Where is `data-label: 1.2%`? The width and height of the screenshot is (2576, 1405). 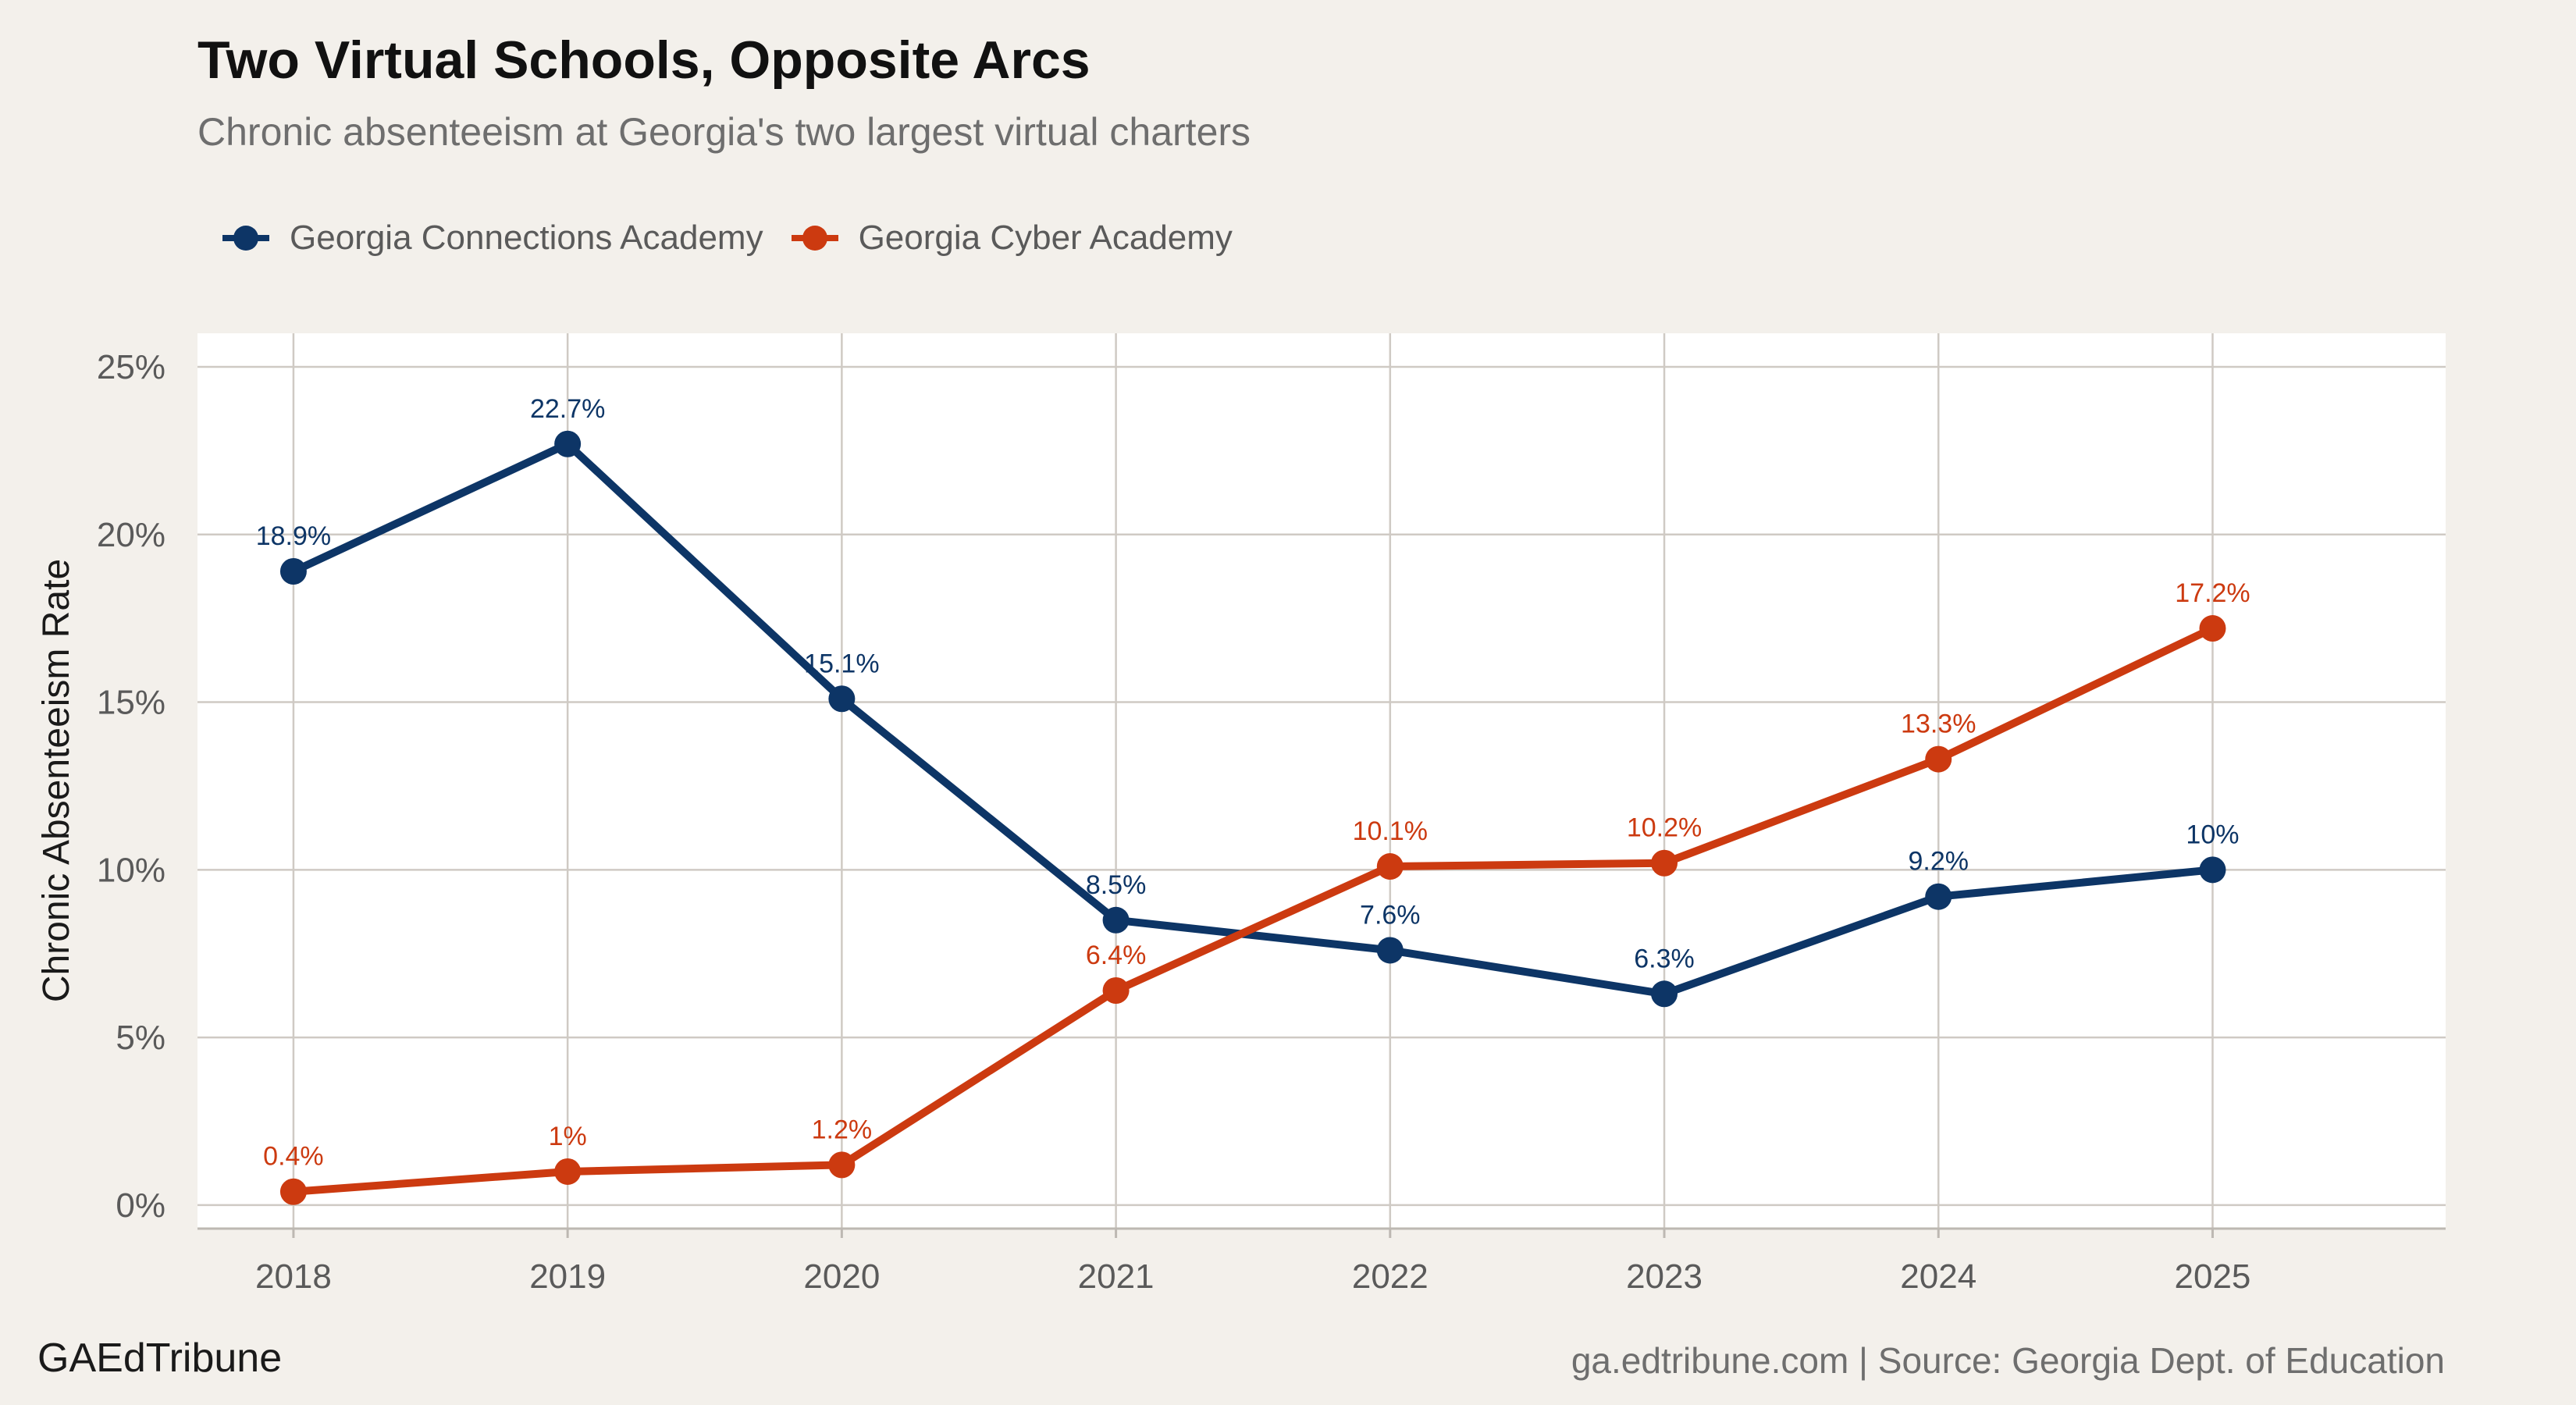
data-label: 1.2% is located at coordinates (842, 1130).